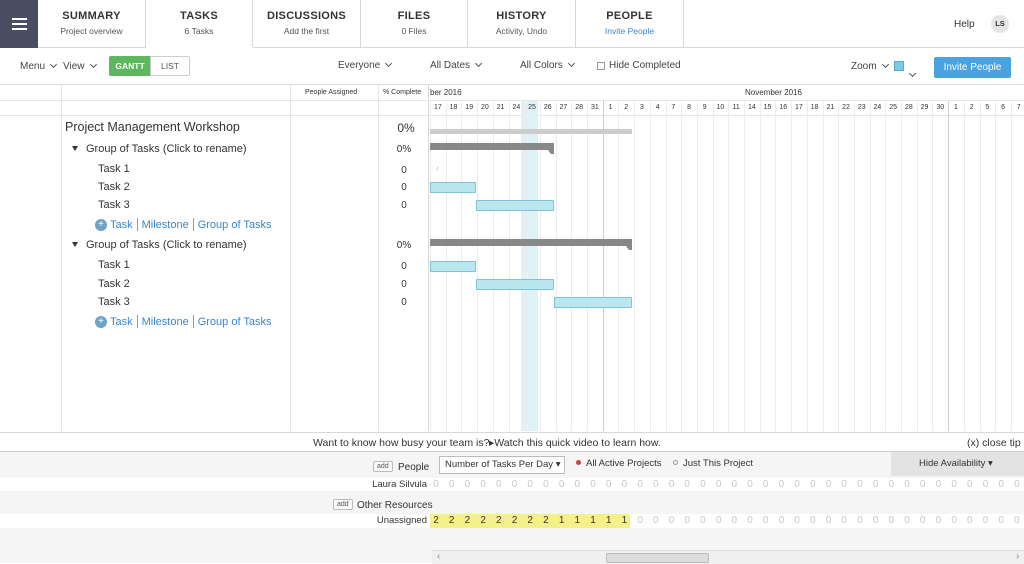  What do you see at coordinates (512, 100) in the screenshot?
I see `header-divider` at bounding box center [512, 100].